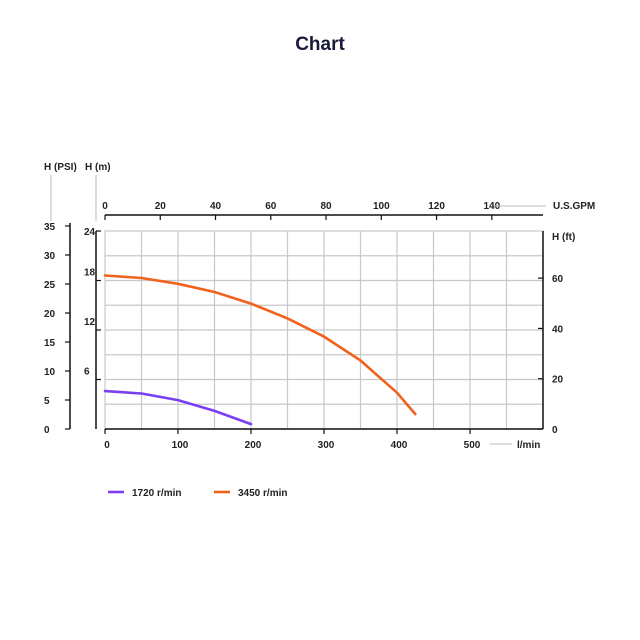 This screenshot has width=640, height=640. Describe the element at coordinates (98, 167) in the screenshot. I see `y-m-axis-label: H (m)` at that location.